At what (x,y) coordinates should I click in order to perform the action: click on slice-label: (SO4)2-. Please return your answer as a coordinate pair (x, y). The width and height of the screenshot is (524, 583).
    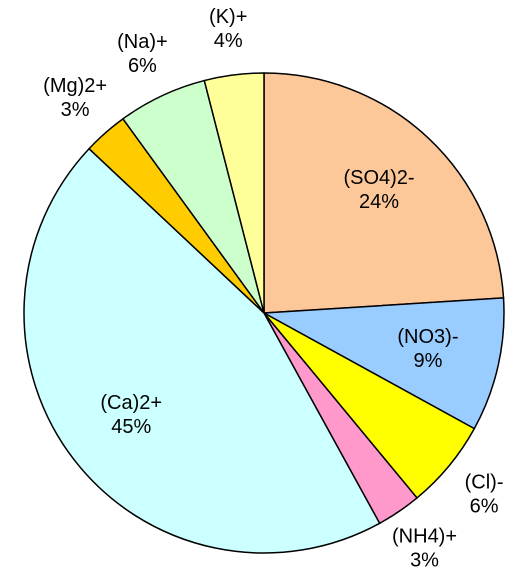
    Looking at the image, I should click on (378, 178).